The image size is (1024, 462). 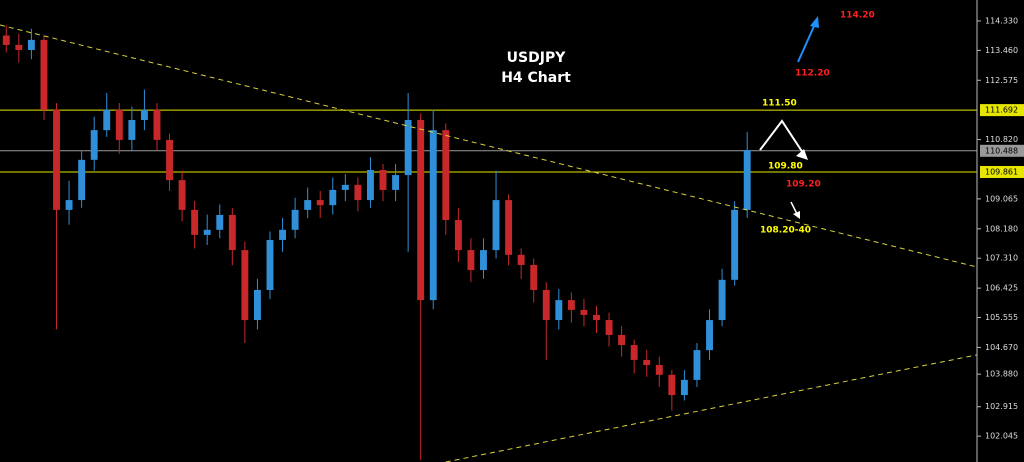 What do you see at coordinates (1001, 139) in the screenshot?
I see `y-tick-label: 110.820` at bounding box center [1001, 139].